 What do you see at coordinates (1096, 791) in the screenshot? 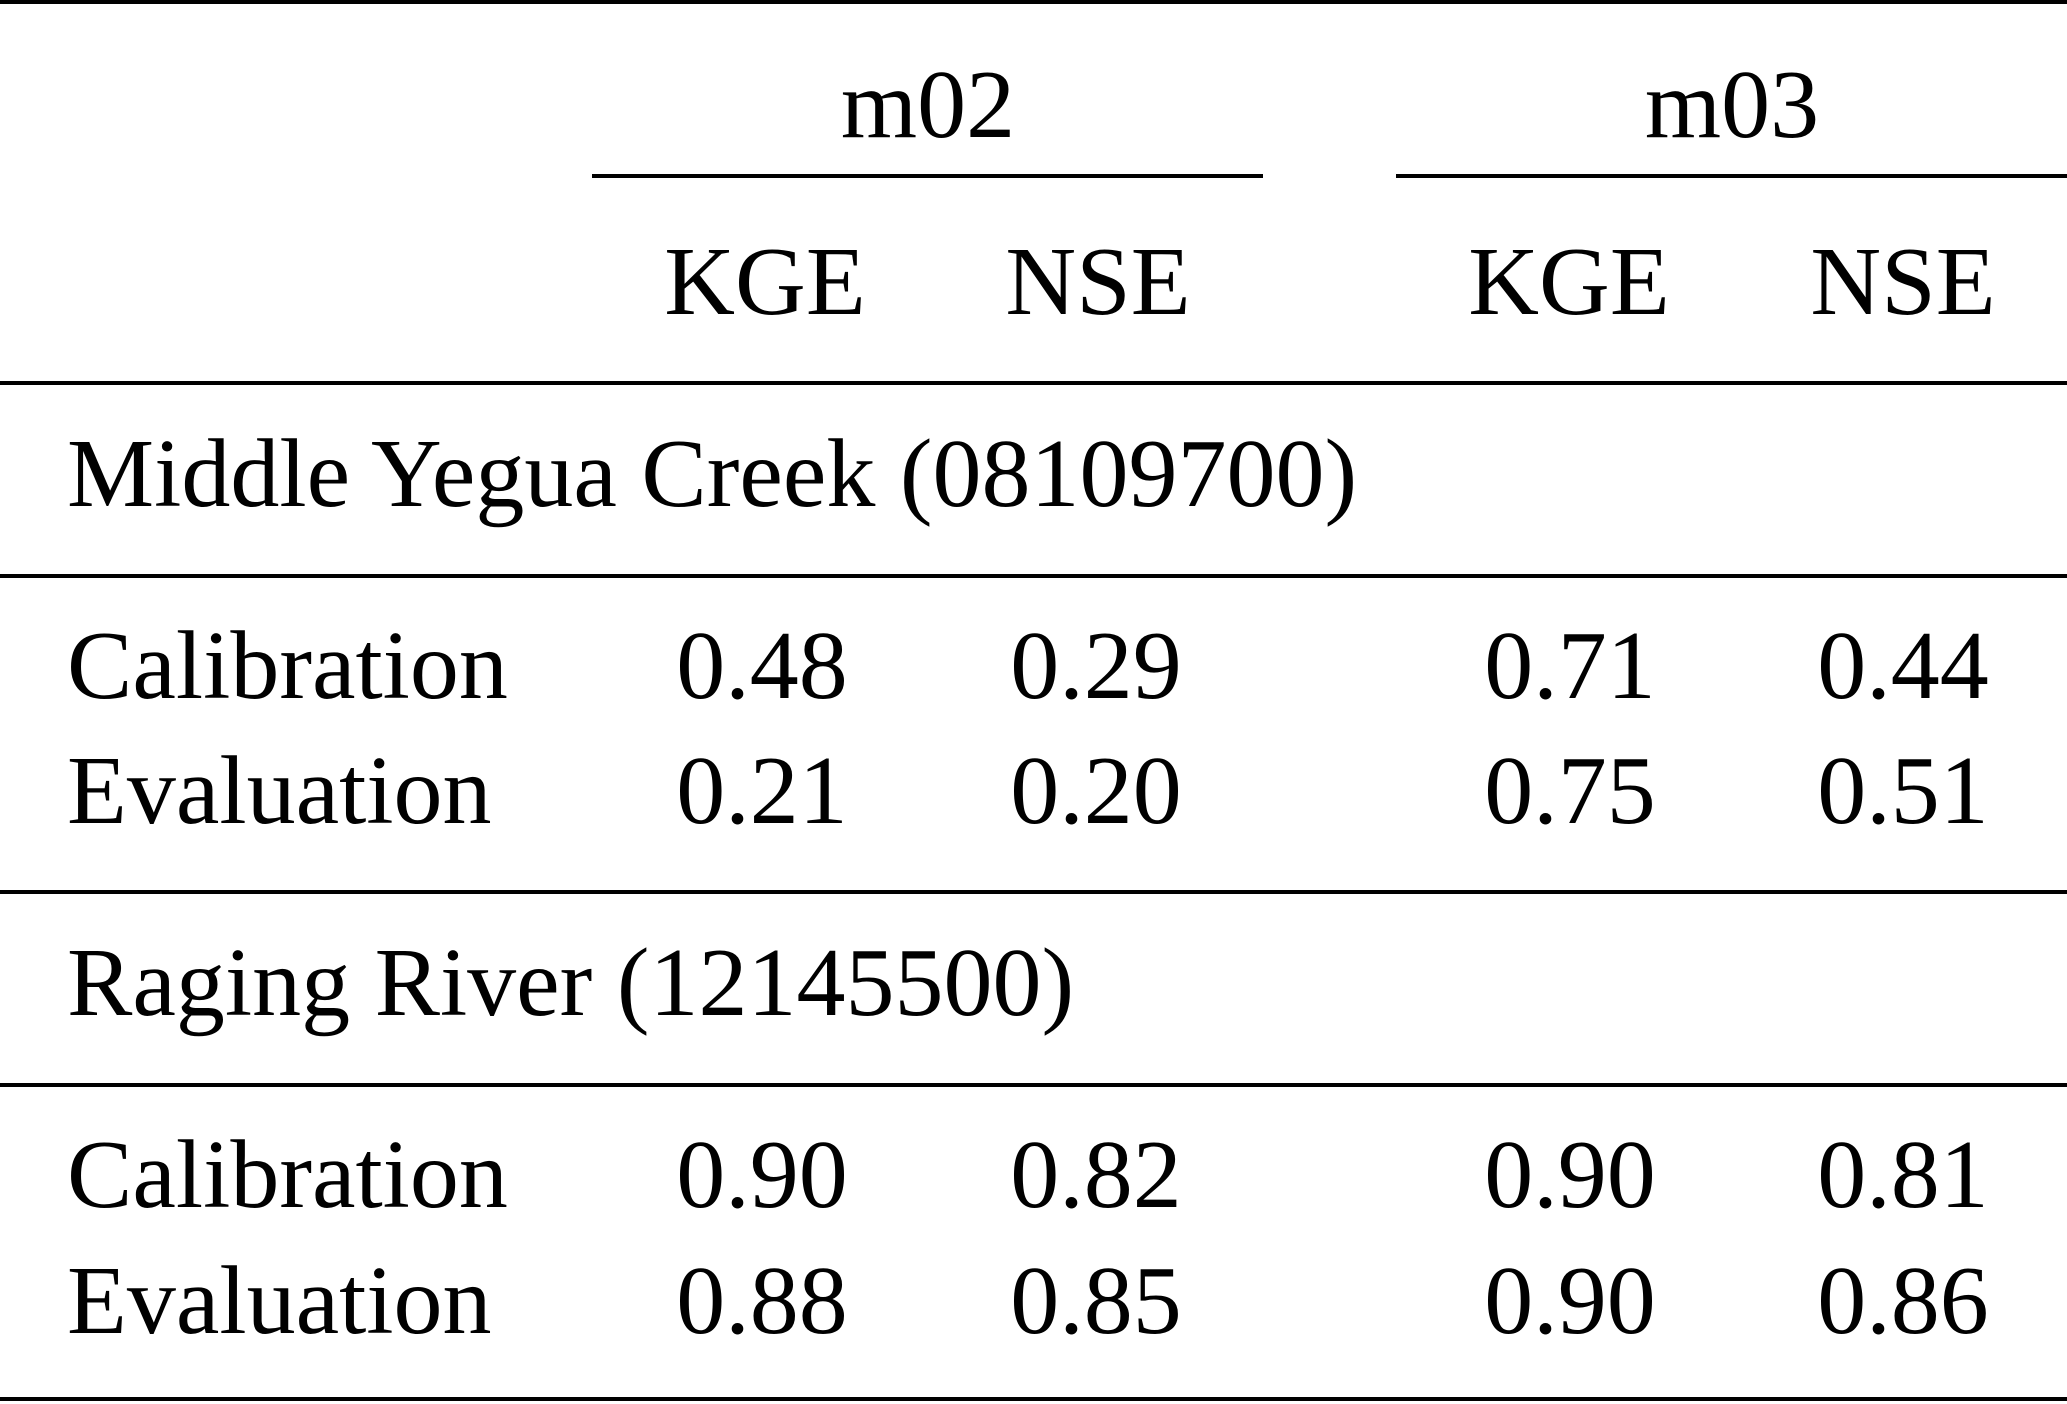
I see `cell-value: 0.20` at bounding box center [1096, 791].